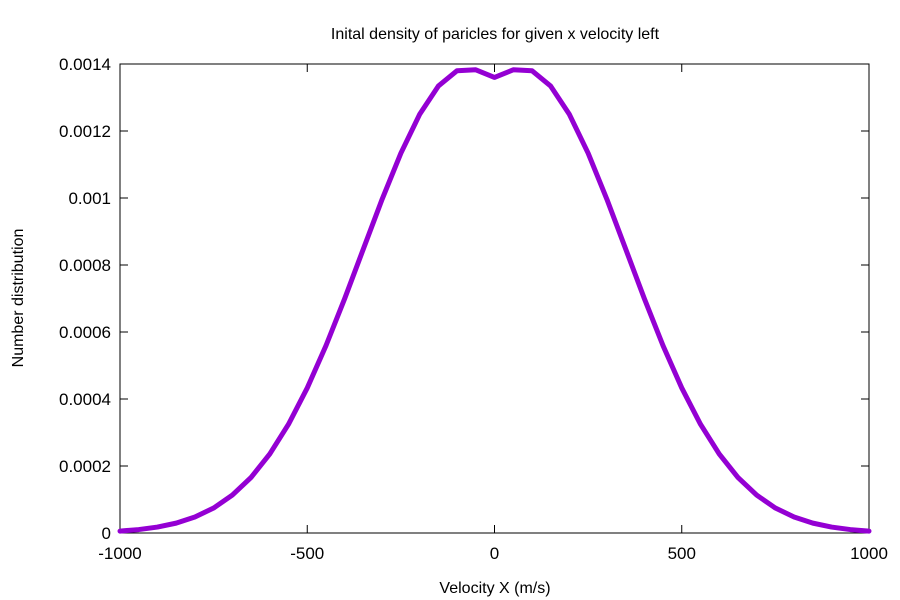 This screenshot has width=900, height=600. What do you see at coordinates (85, 131) in the screenshot?
I see `y-tick-label: 0.0012` at bounding box center [85, 131].